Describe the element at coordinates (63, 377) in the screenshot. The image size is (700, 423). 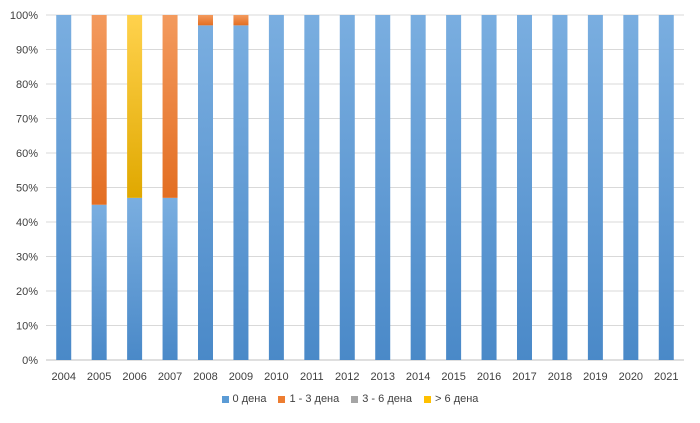
I see `x-tick-label: 2004` at that location.